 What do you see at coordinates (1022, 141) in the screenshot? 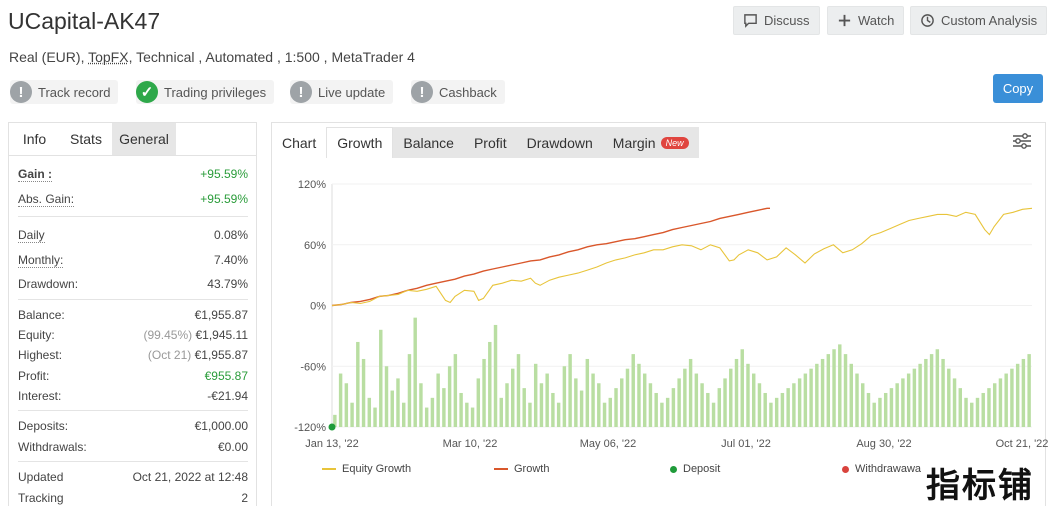
I see `settings-sliders-icon` at bounding box center [1022, 141].